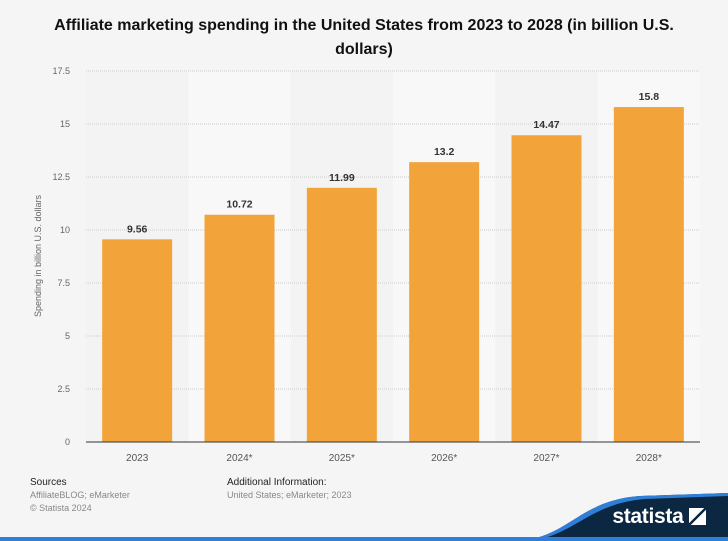 The height and width of the screenshot is (541, 728). Describe the element at coordinates (546, 125) in the screenshot. I see `data-label: 14.47` at that location.